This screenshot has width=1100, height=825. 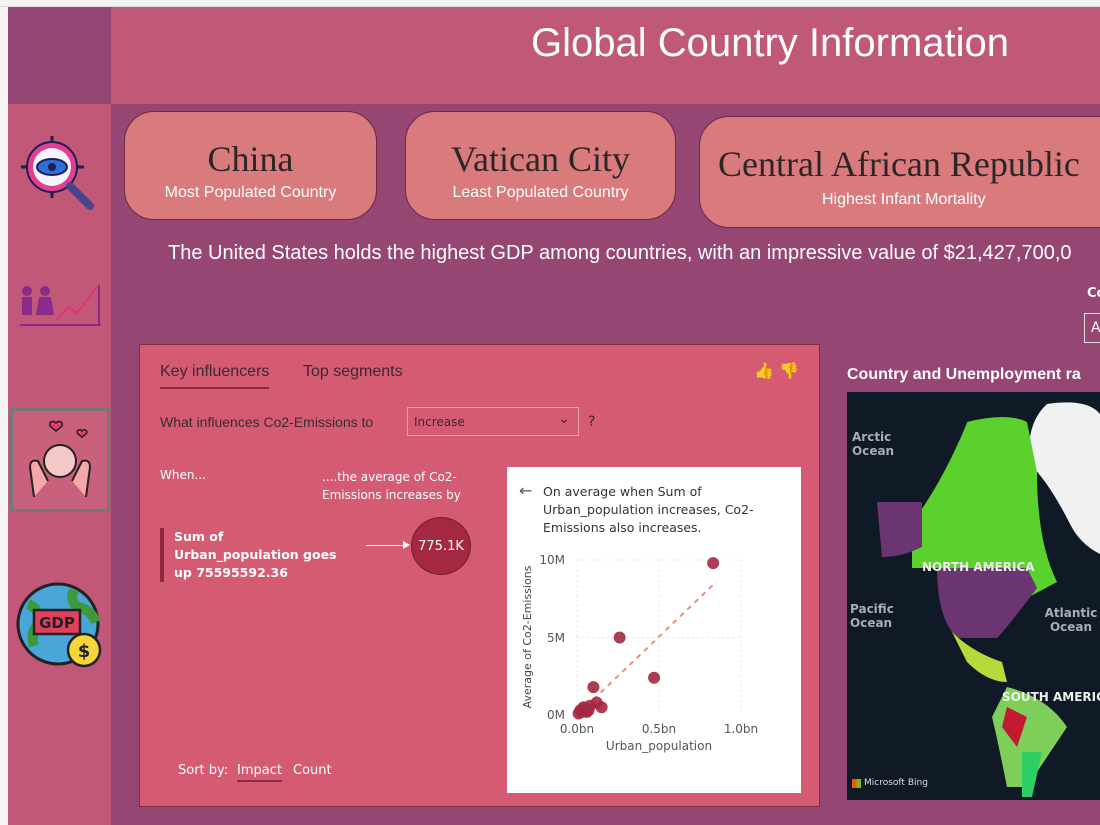 What do you see at coordinates (776, 370) in the screenshot?
I see `feedback-thumbs: 👍 👎` at bounding box center [776, 370].